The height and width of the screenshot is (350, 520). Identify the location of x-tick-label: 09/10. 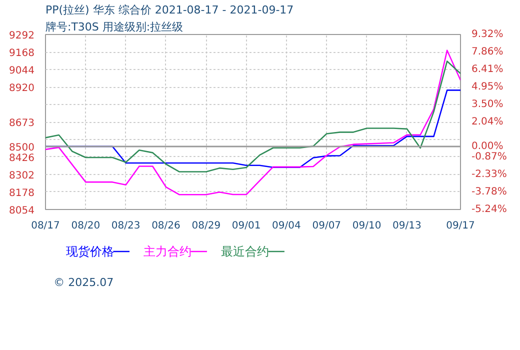
(367, 226).